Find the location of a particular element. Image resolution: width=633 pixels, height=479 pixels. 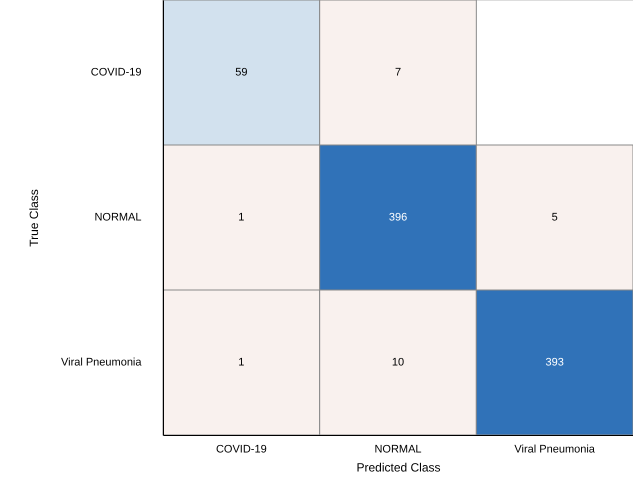

y-axis-title: True Class is located at coordinates (33, 218).